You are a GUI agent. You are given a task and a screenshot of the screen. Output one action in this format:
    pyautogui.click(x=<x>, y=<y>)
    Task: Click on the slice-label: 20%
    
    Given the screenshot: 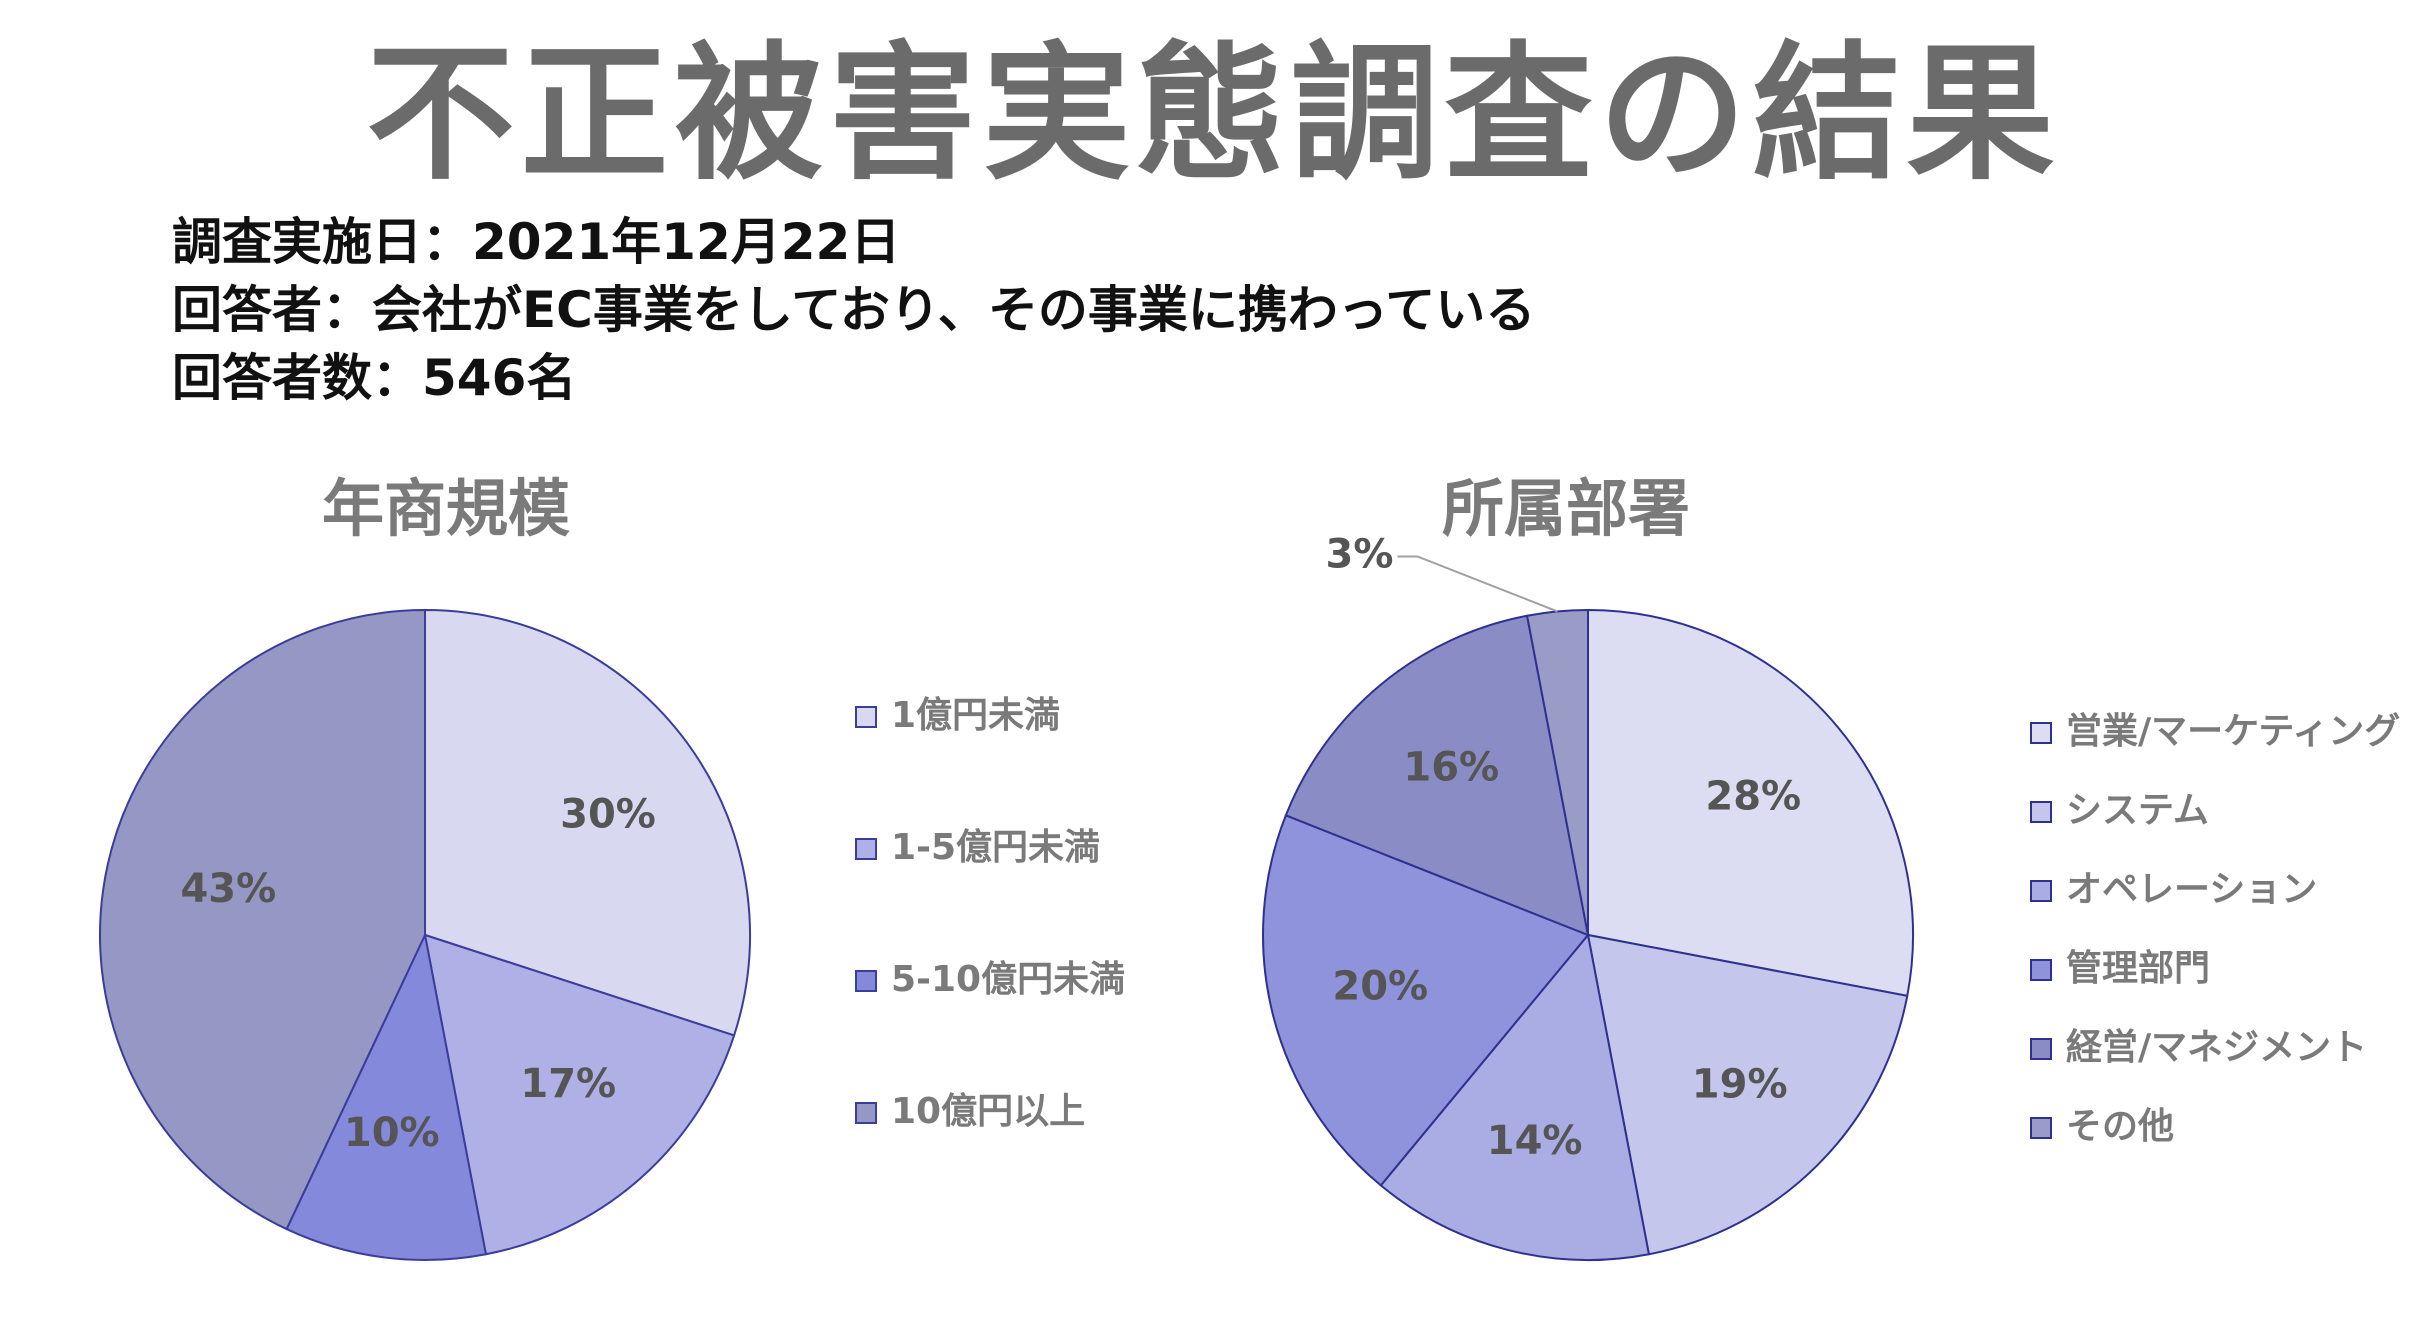 What is the action you would take?
    pyautogui.click(x=1380, y=986)
    